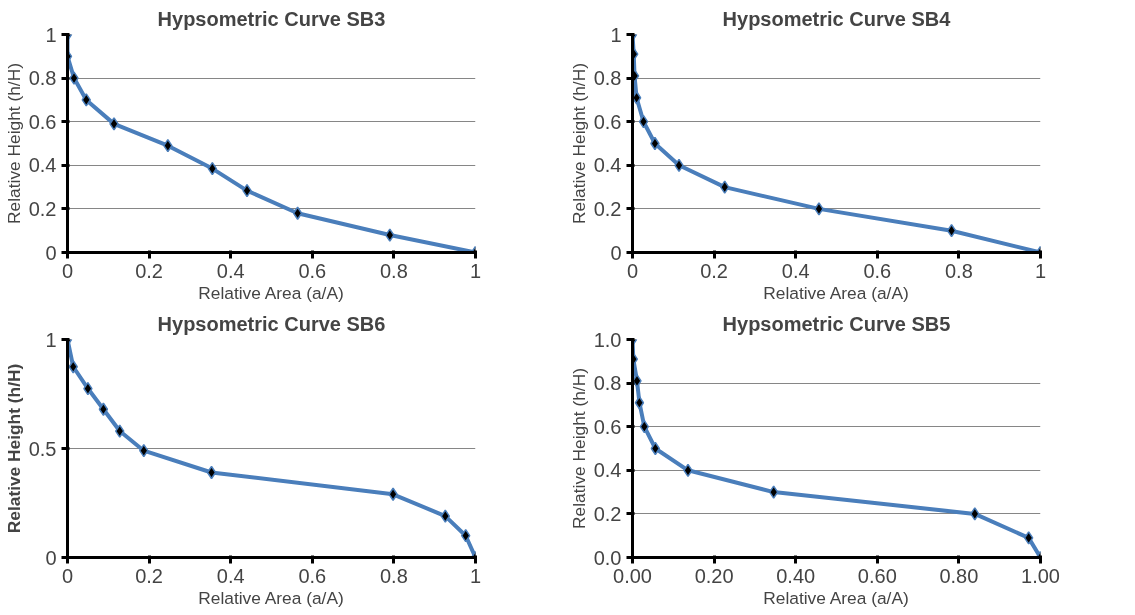 This screenshot has width=1135, height=615. I want to click on chart-title: Hypsometric Curve SB3, so click(271, 18).